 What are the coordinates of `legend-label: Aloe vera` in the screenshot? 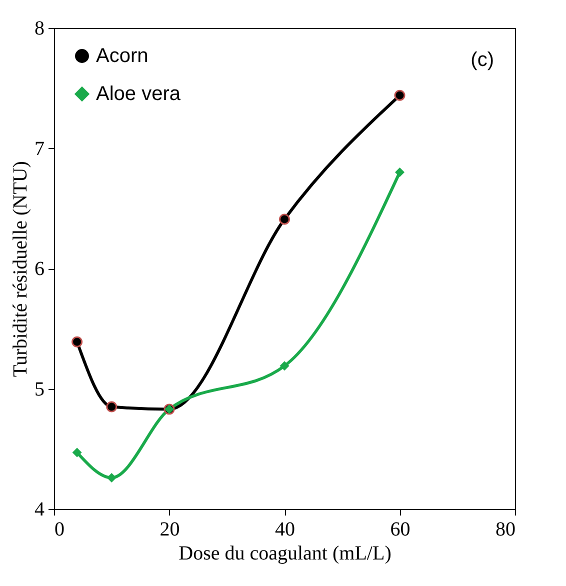 It's located at (139, 94).